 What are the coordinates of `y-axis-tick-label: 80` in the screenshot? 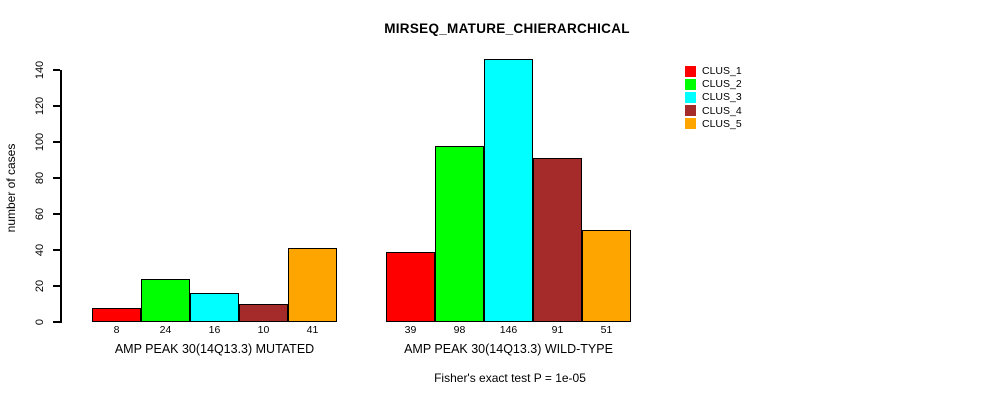 It's located at (40, 178).